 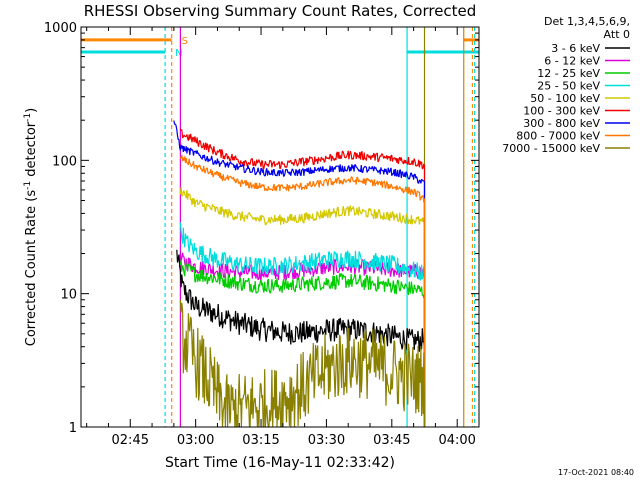 What do you see at coordinates (260, 440) in the screenshot?
I see `x-tick-label-2: 03:15` at bounding box center [260, 440].